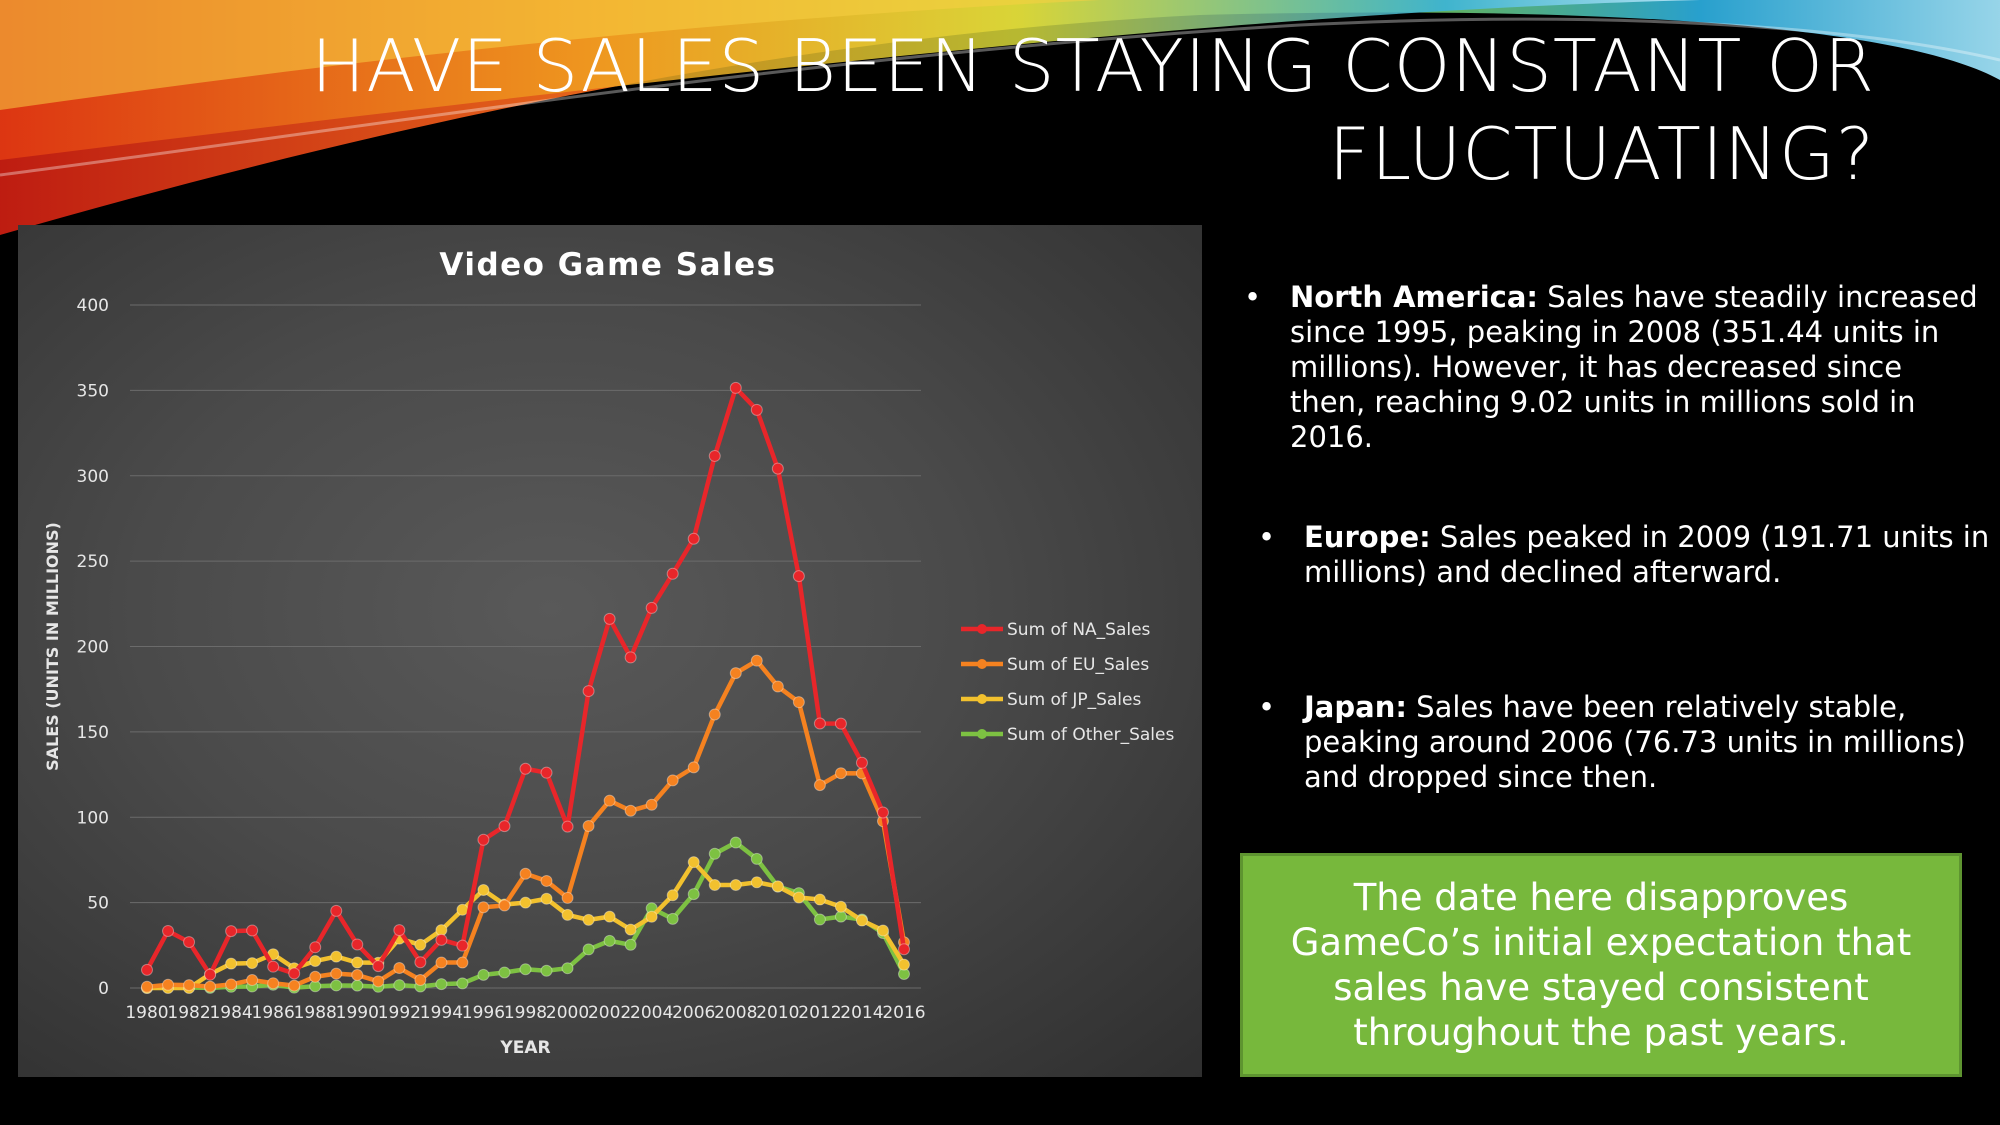 Image resolution: width=2000 pixels, height=1125 pixels. I want to click on x-tick-label: 2012, so click(819, 1013).